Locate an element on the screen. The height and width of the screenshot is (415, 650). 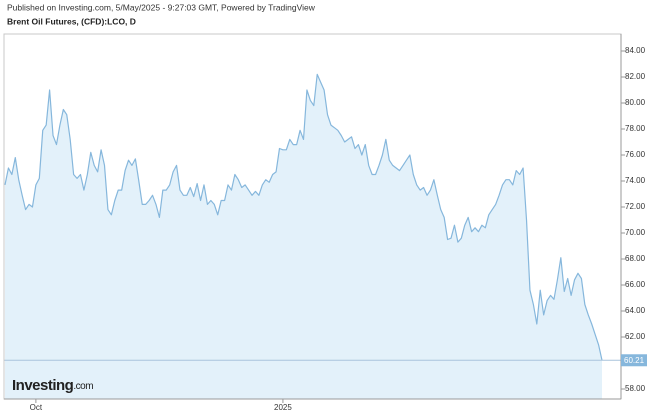
y-tick-label: 84.00 is located at coordinates (635, 50).